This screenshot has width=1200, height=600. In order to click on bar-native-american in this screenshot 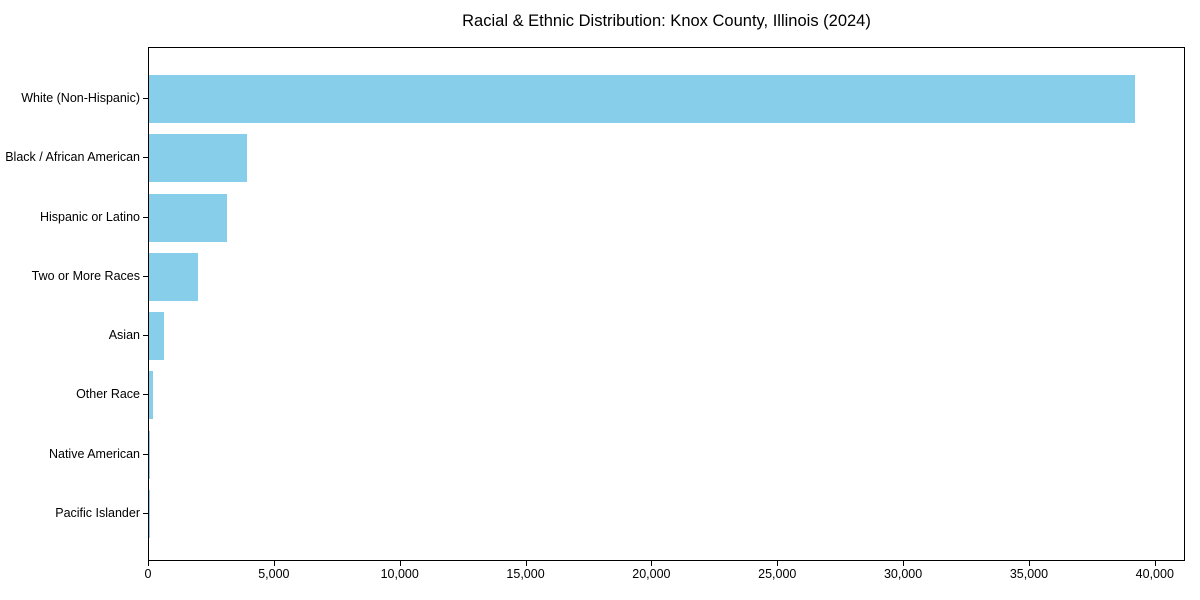, I will do `click(149, 454)`.